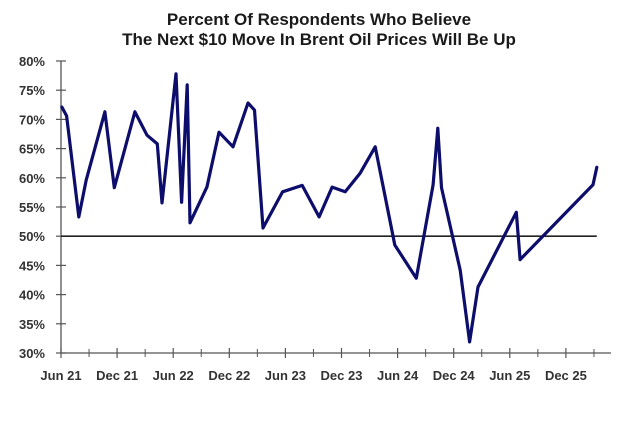  I want to click on x-tick-label: Dec 24, so click(454, 375).